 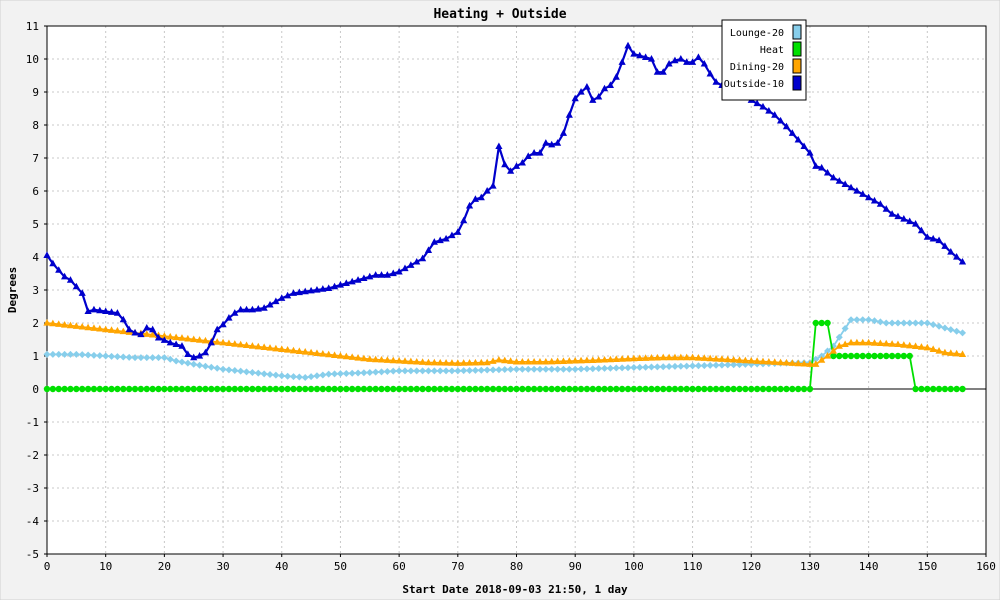 What do you see at coordinates (32, 26) in the screenshot?
I see `y-tick-label: 11` at bounding box center [32, 26].